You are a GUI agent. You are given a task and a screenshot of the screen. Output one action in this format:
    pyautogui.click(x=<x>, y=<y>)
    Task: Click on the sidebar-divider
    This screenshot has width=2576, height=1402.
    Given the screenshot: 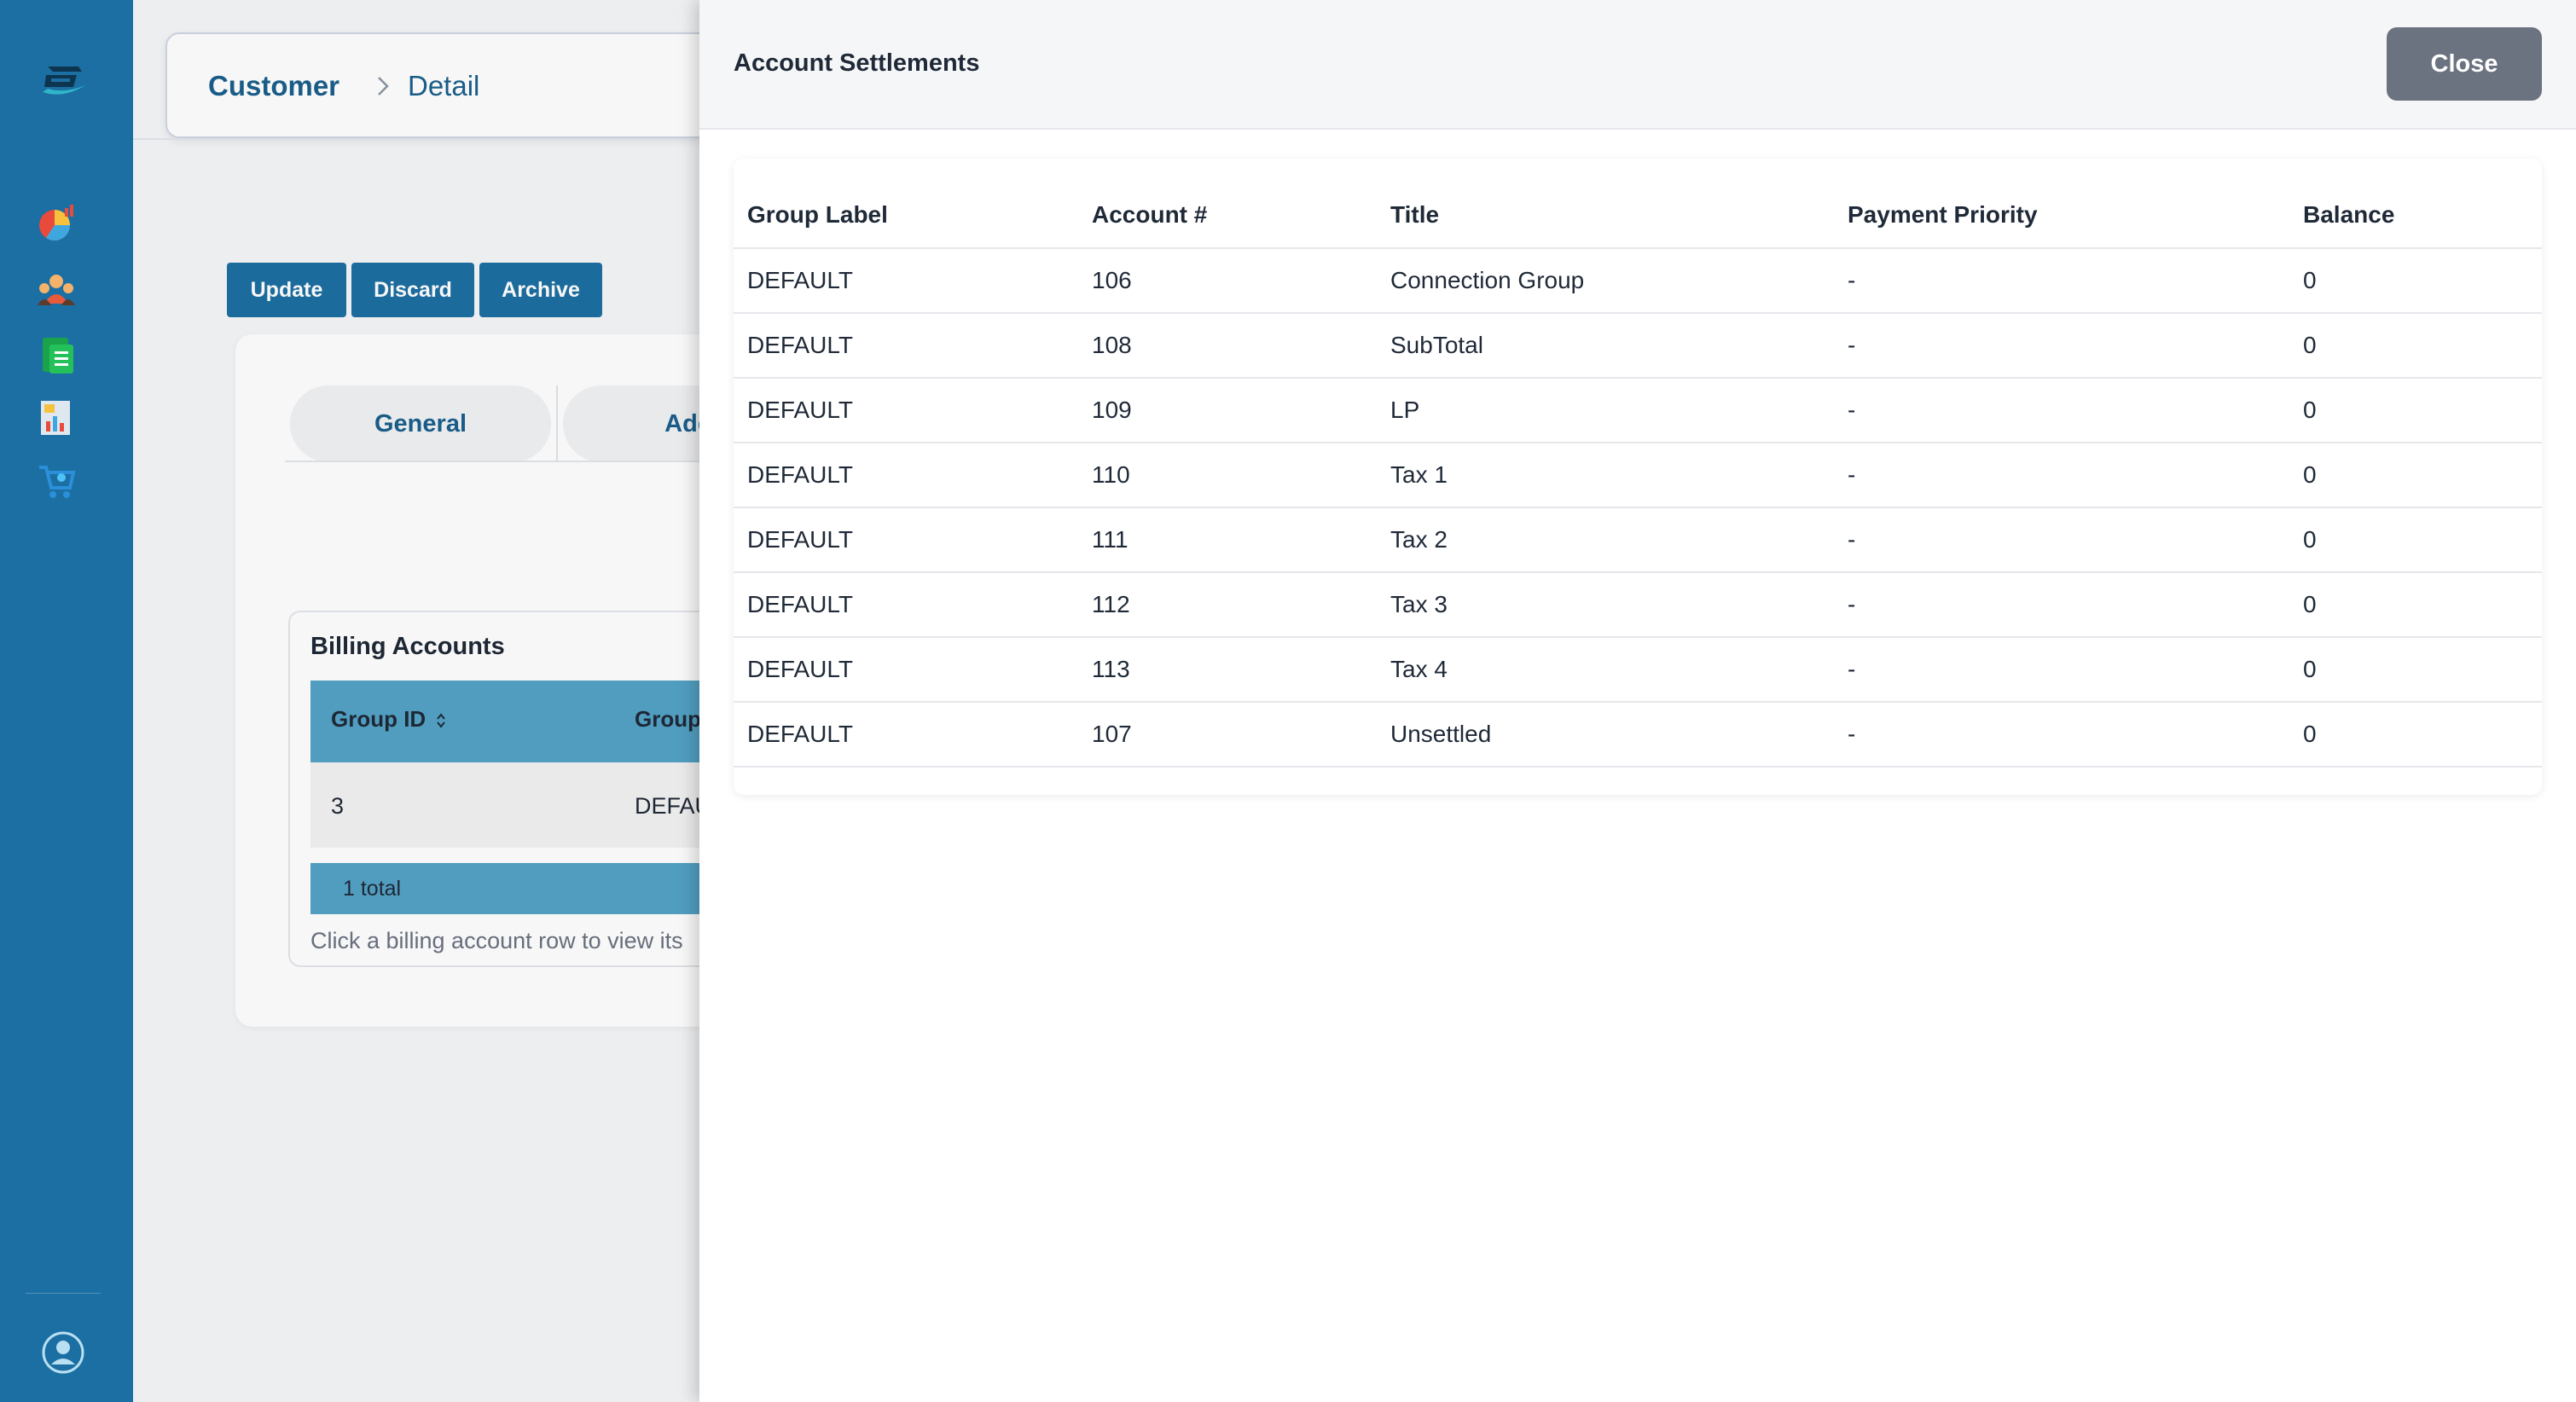 What is the action you would take?
    pyautogui.click(x=63, y=1293)
    